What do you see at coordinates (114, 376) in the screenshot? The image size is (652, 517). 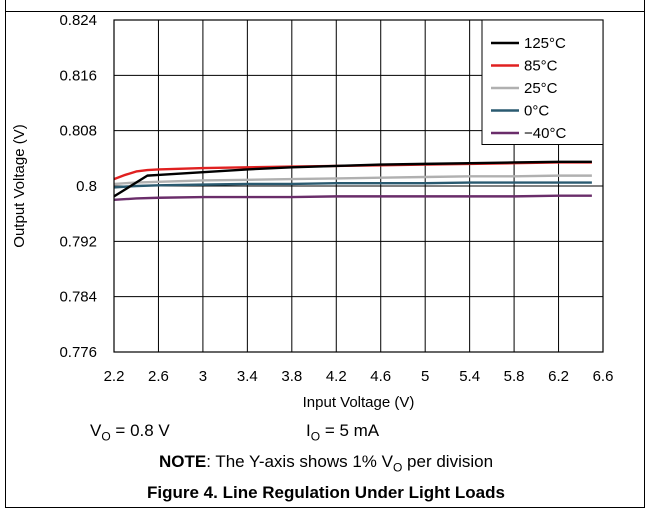 I see `x-tick-label: 2.2` at bounding box center [114, 376].